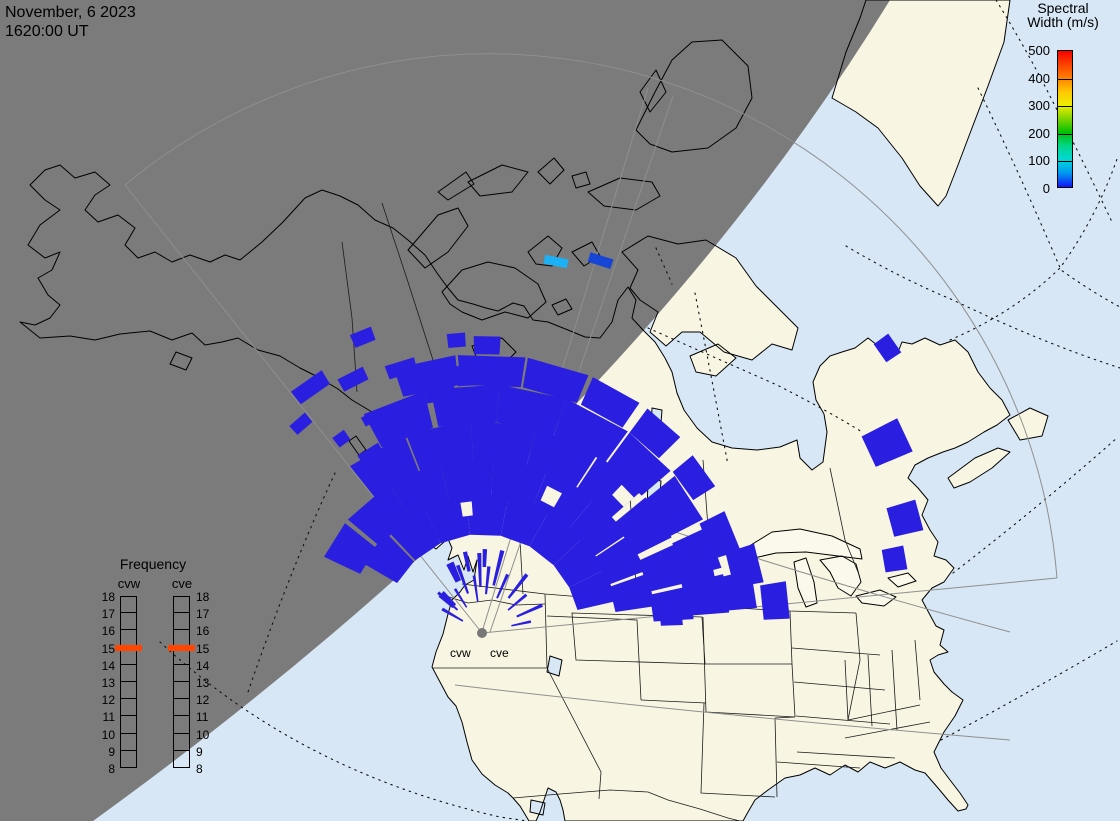 The width and height of the screenshot is (1120, 821). I want to click on colorbar-tick-500: 500, so click(1039, 50).